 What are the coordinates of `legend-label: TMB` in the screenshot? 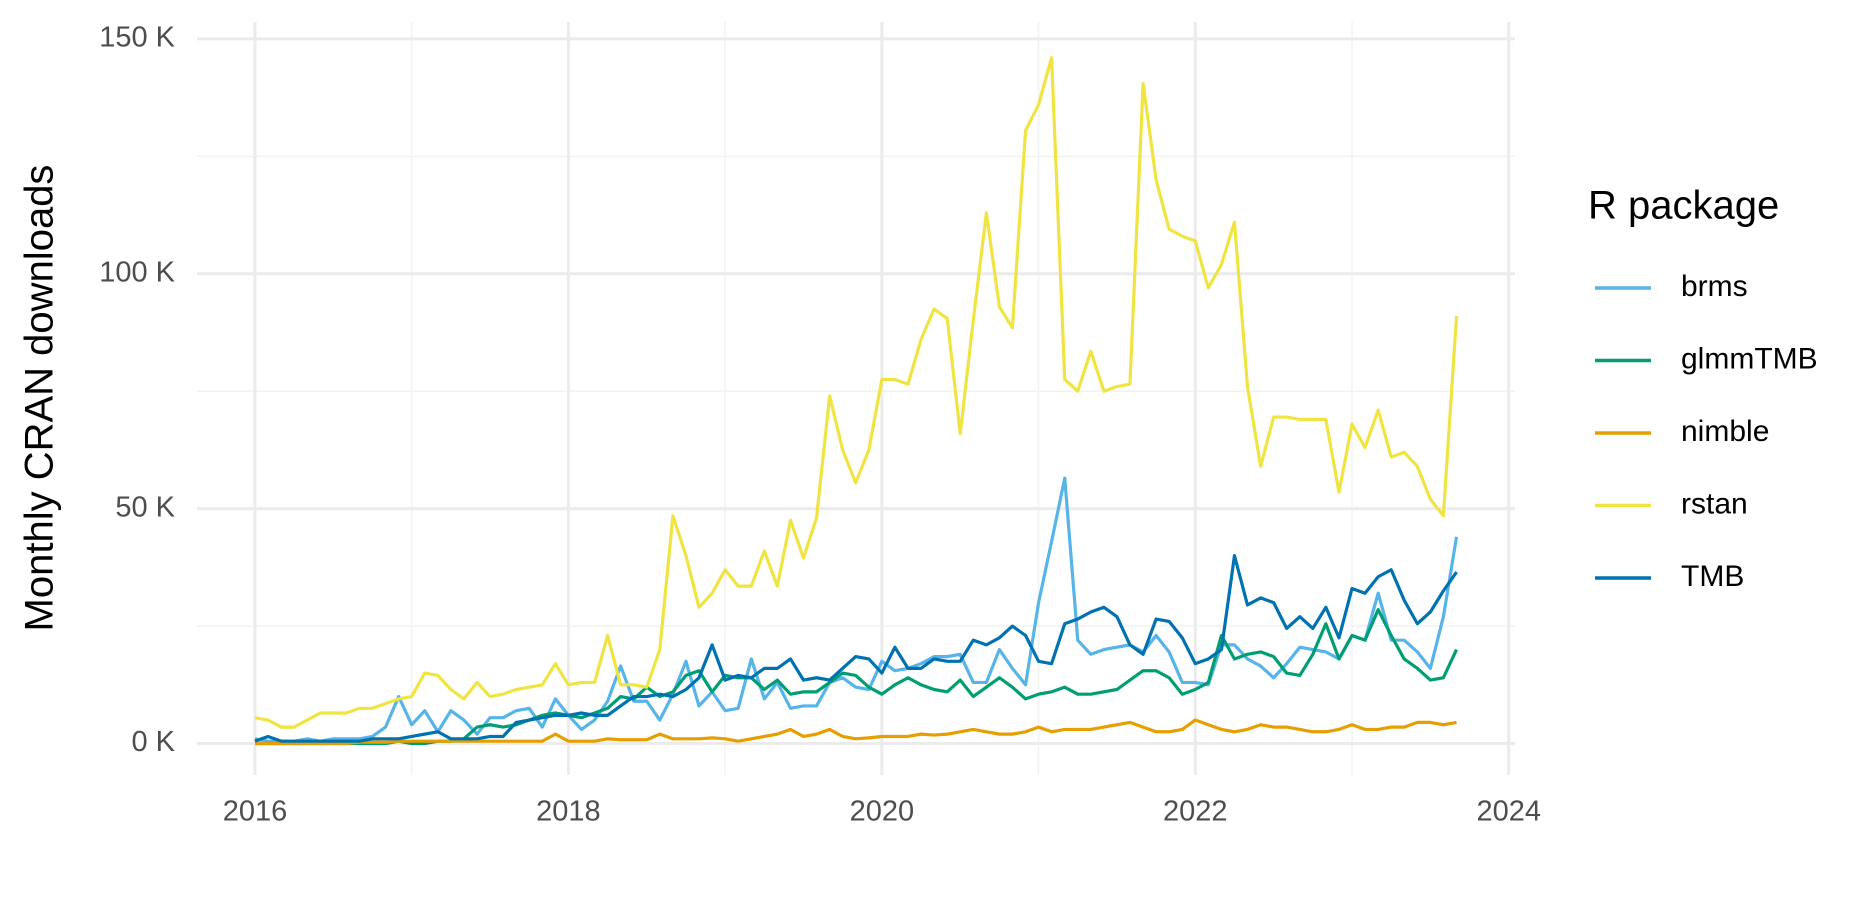 It's located at (1712, 576).